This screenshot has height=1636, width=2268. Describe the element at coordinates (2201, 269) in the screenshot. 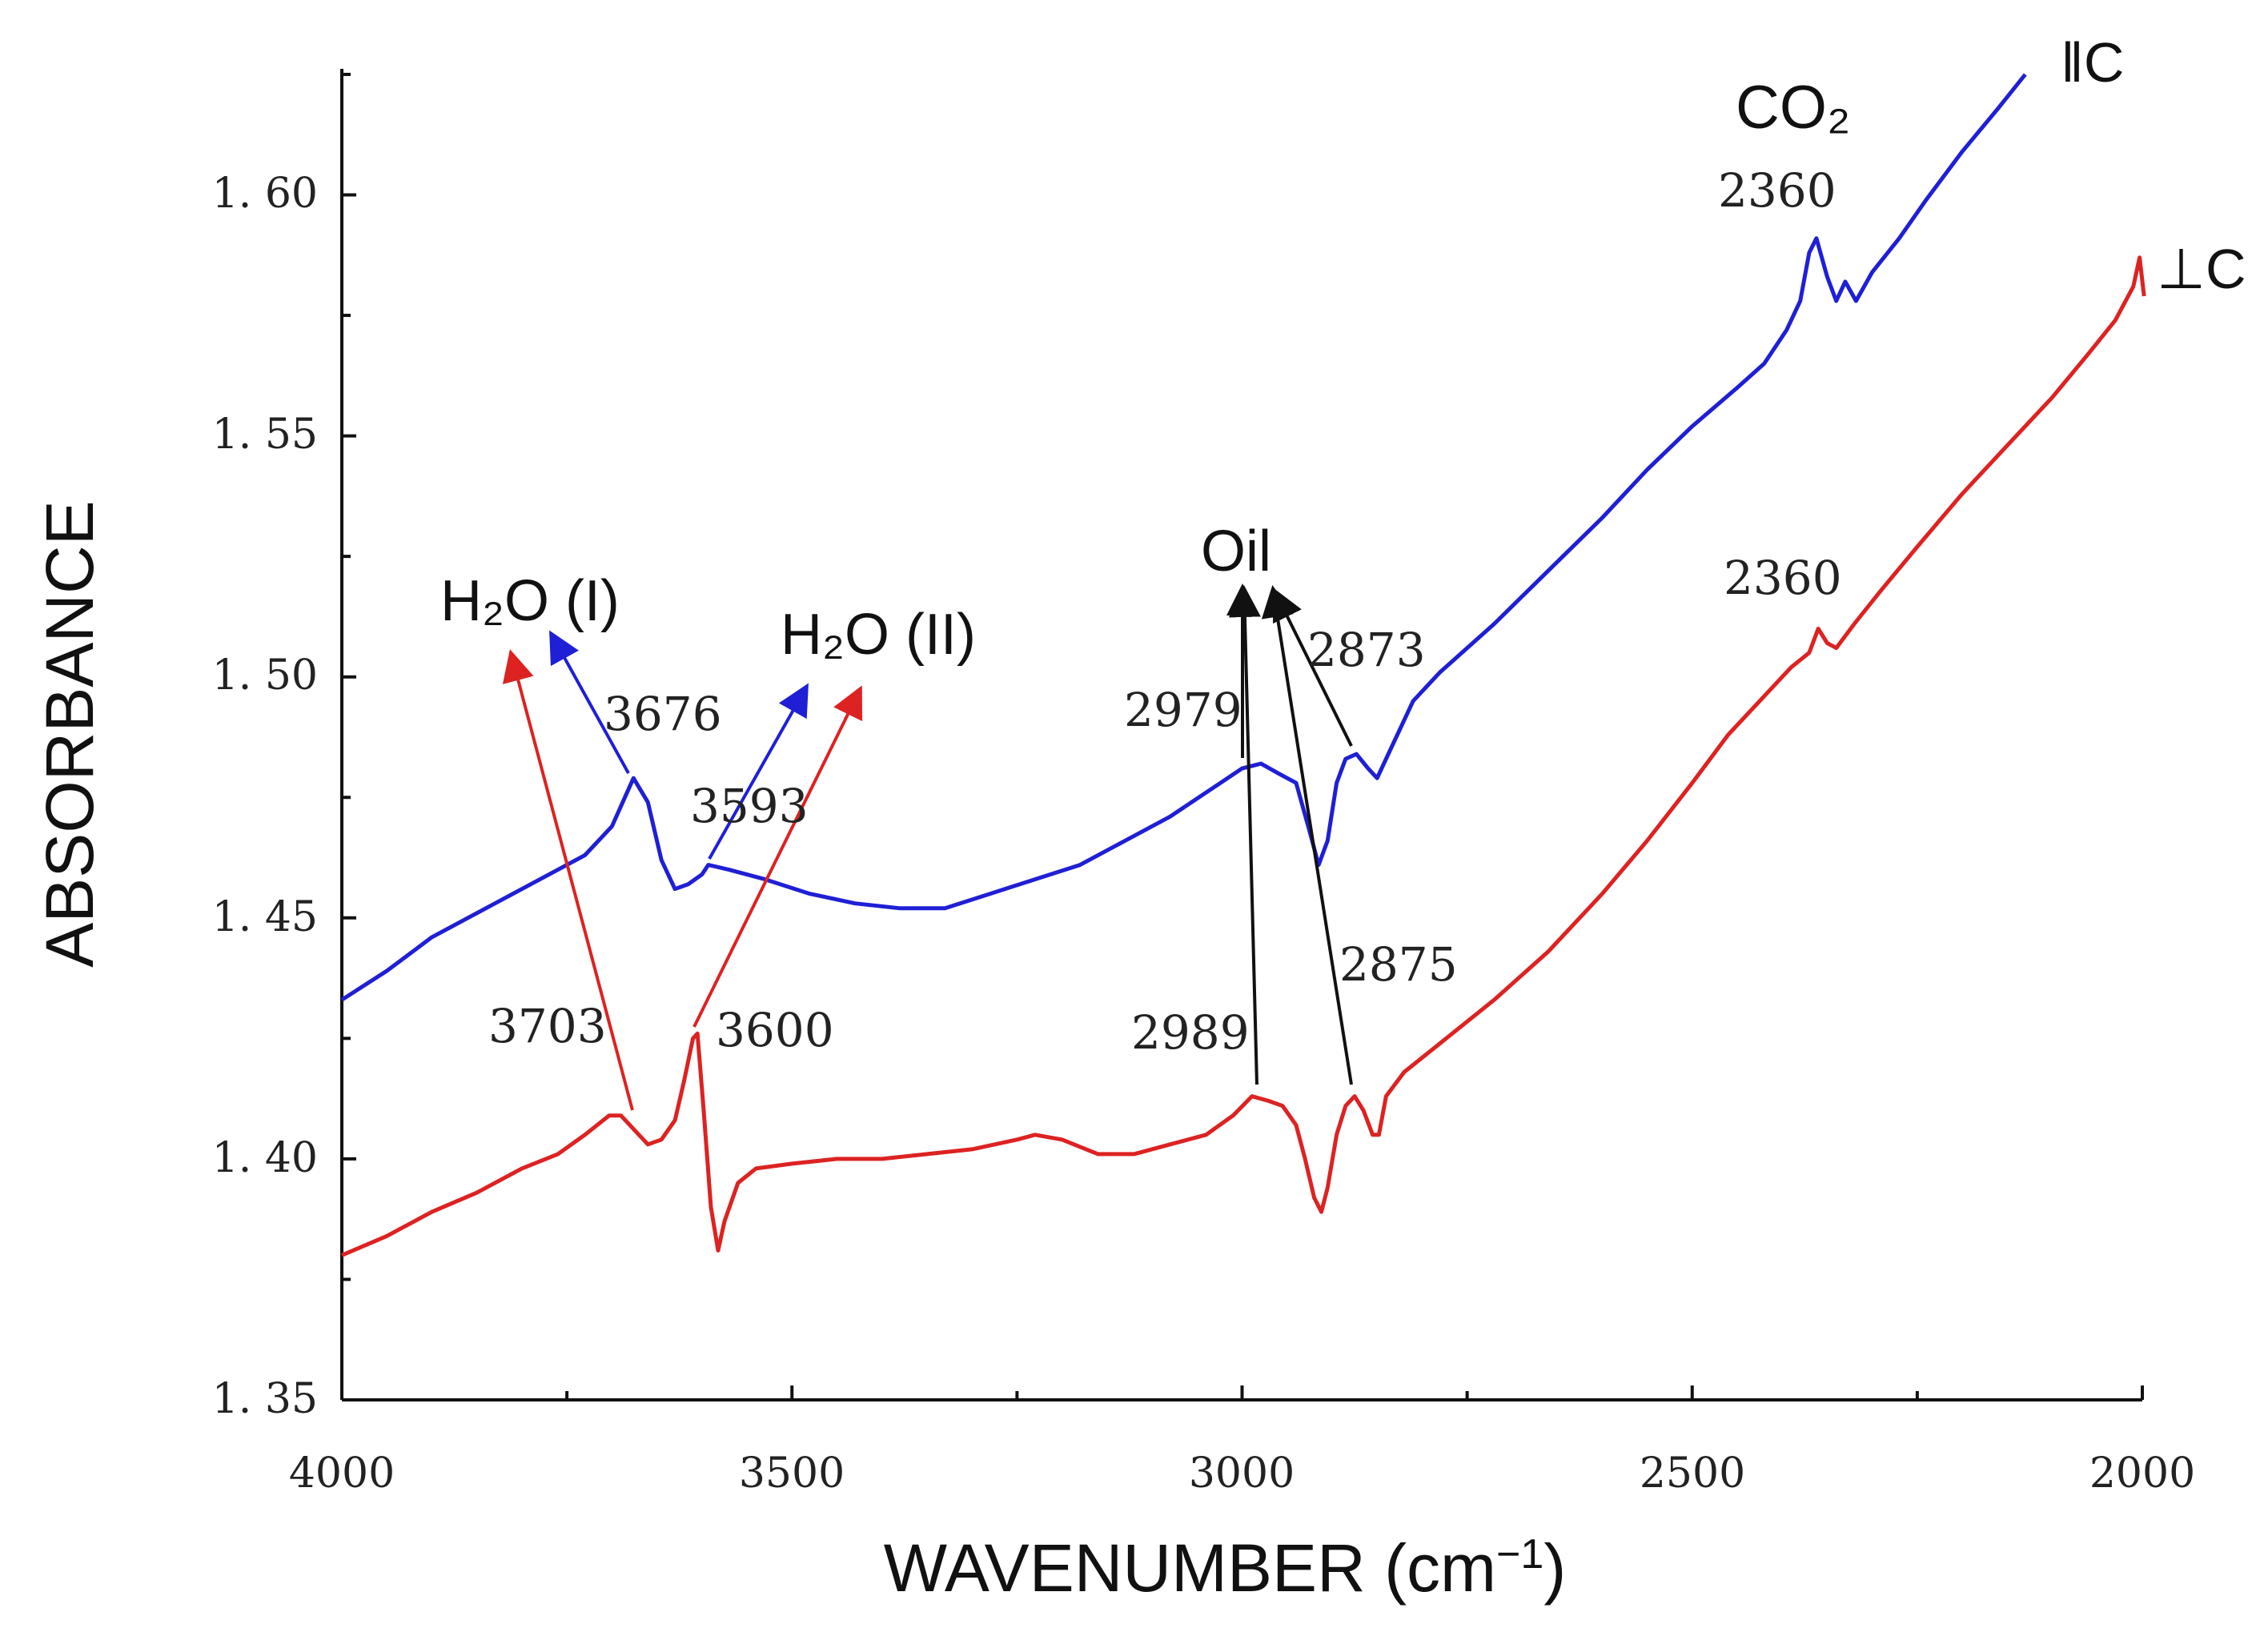

I see `series-label-perpendicular-c: ⊥C` at that location.